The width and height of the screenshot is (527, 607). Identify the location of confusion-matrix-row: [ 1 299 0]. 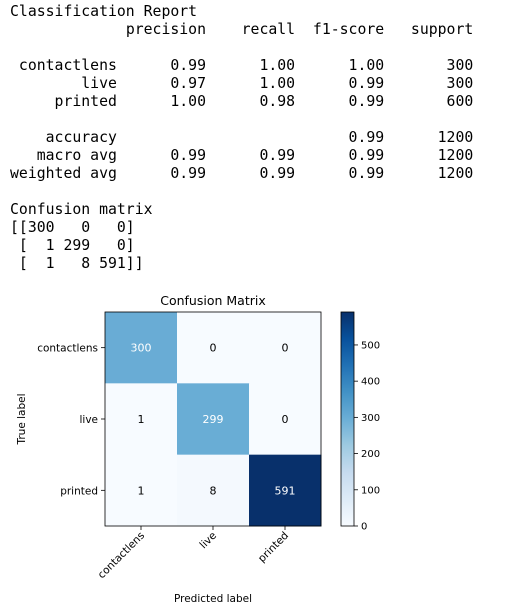
(72, 245).